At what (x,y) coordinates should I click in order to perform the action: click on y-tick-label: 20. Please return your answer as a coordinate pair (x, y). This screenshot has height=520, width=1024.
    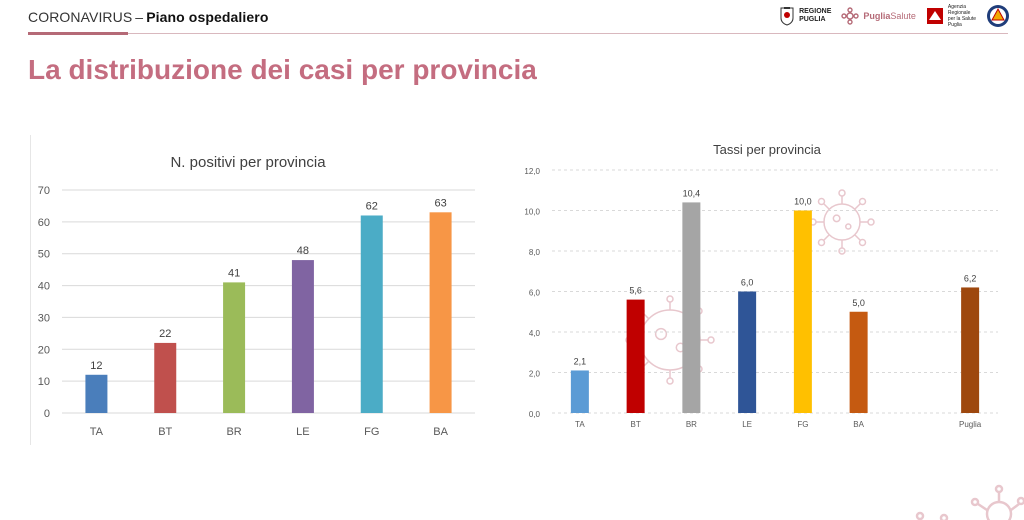
    Looking at the image, I should click on (44, 350).